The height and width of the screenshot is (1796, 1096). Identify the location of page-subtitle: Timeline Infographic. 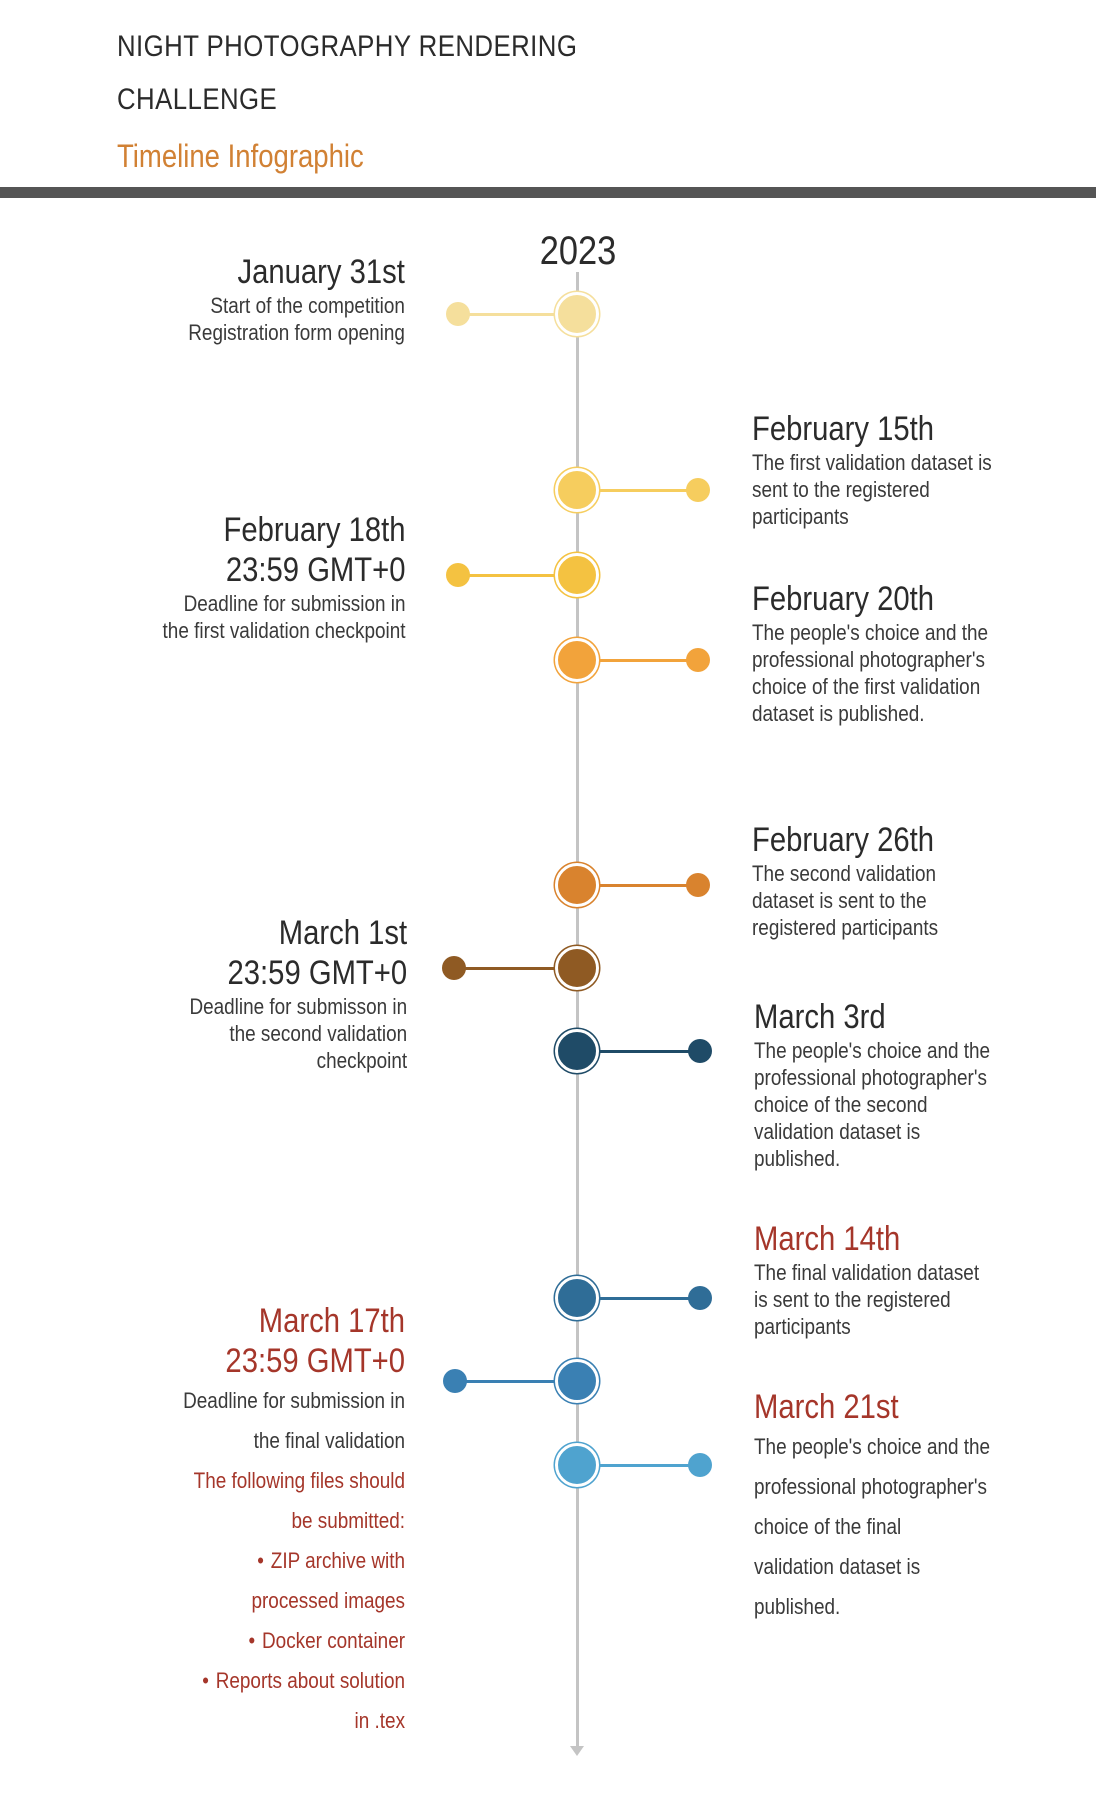
(240, 156).